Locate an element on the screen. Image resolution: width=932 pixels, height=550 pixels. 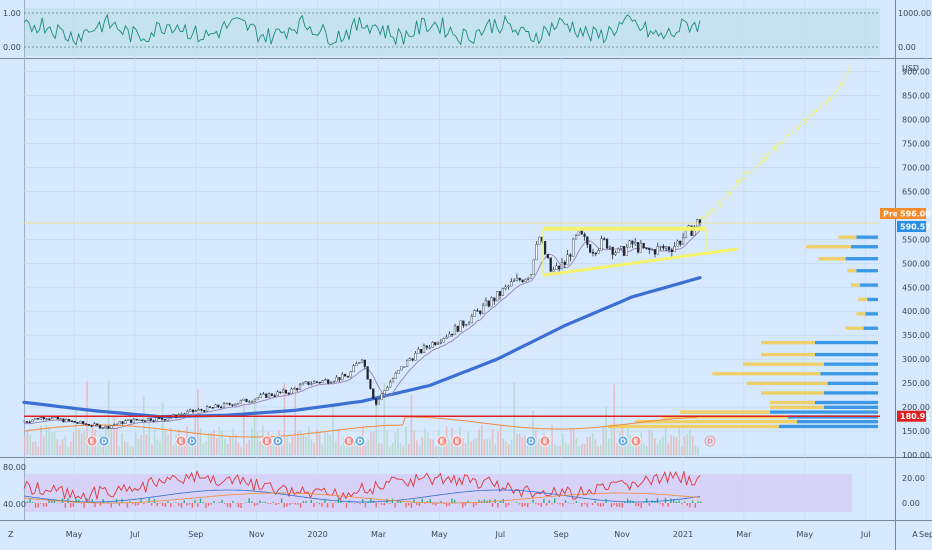
time-tick-label: Mar is located at coordinates (379, 534).